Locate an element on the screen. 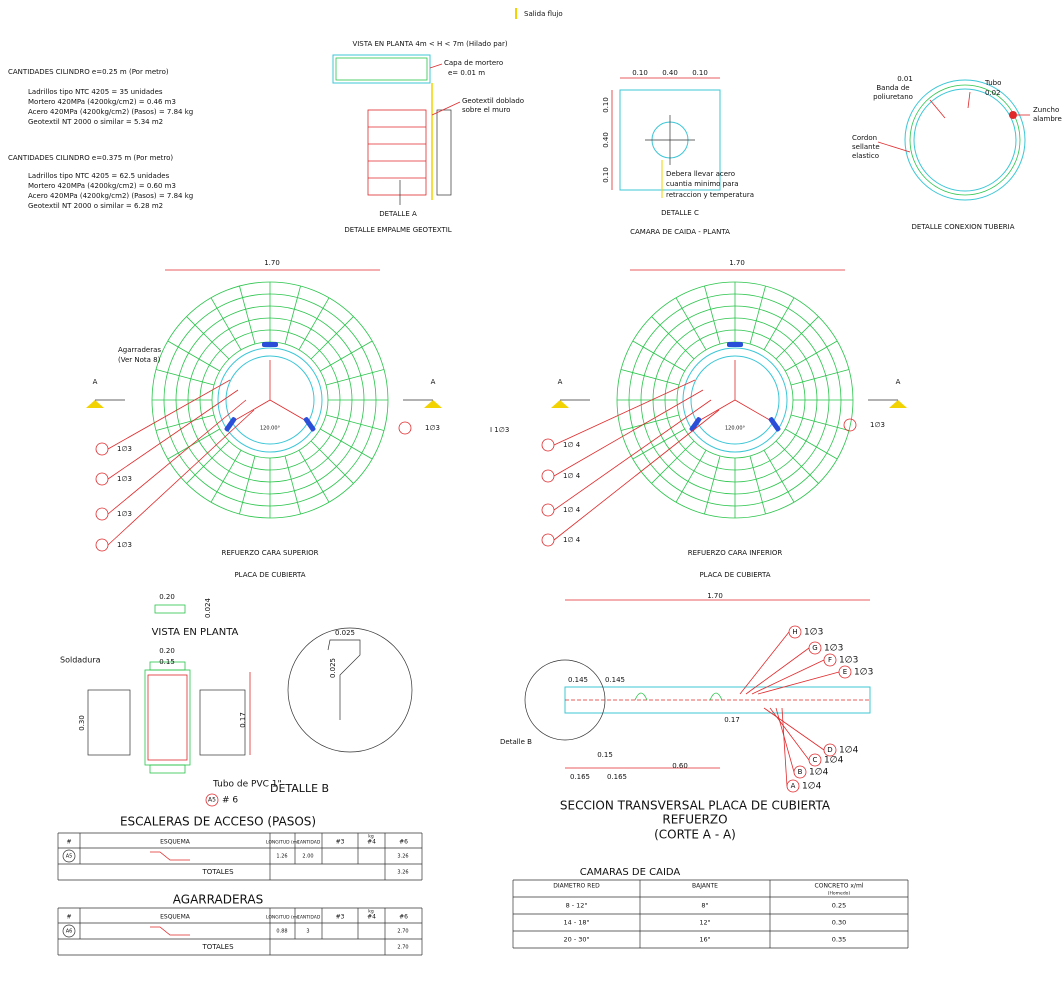 This screenshot has height=981, width=1064. quantities-line: Ladrillos tipo NTC 4205 = 35 unidades is located at coordinates (95, 92).